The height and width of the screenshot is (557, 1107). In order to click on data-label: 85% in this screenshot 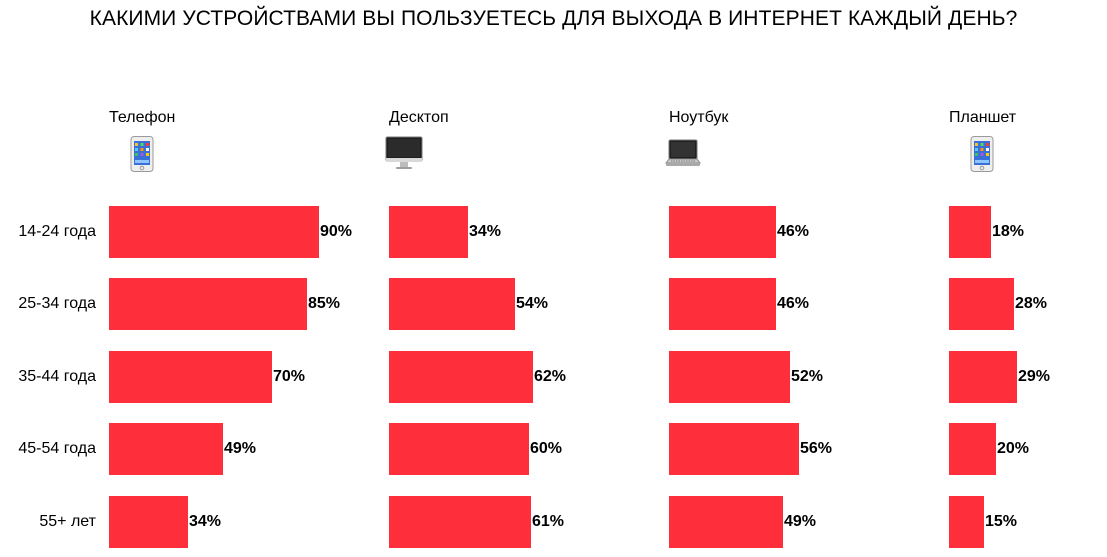, I will do `click(324, 303)`.